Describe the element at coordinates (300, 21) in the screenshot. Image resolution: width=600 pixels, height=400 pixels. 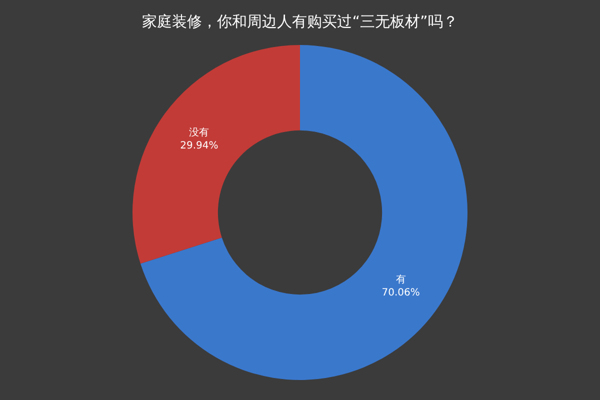
I see `chart-title: 家庭装修，你和周边人有购买过“三无板材”吗？` at that location.